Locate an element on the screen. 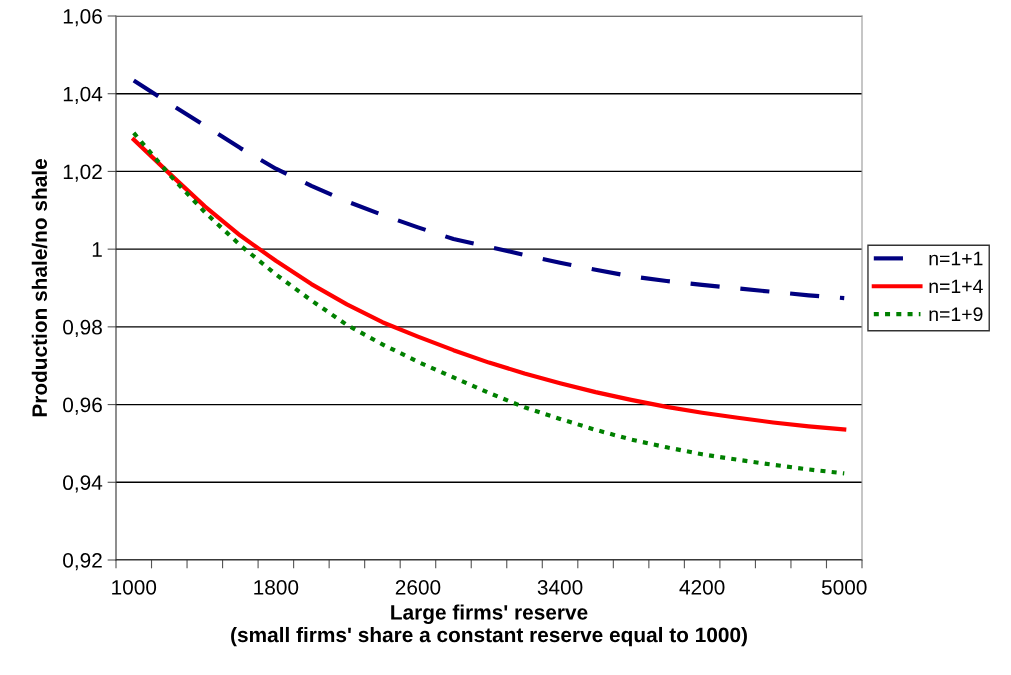  x-tick-label: 3400 is located at coordinates (560, 587).